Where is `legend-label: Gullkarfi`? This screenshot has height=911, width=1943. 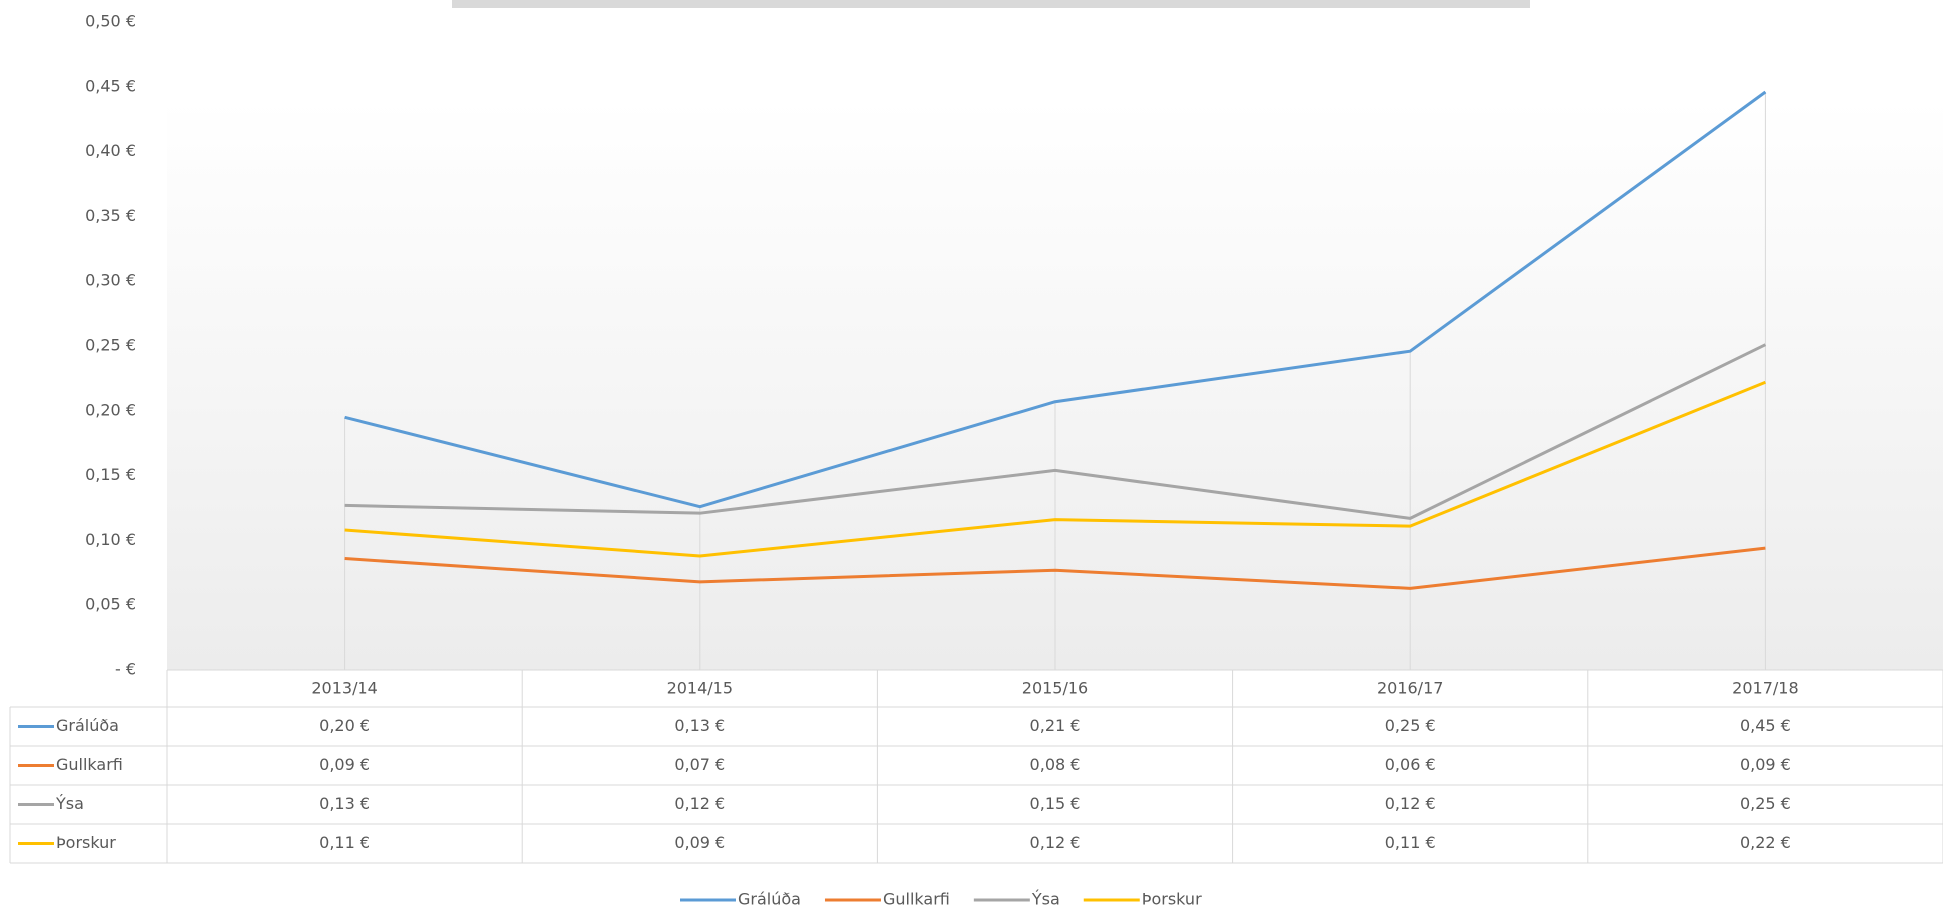
legend-label: Gullkarfi is located at coordinates (916, 899).